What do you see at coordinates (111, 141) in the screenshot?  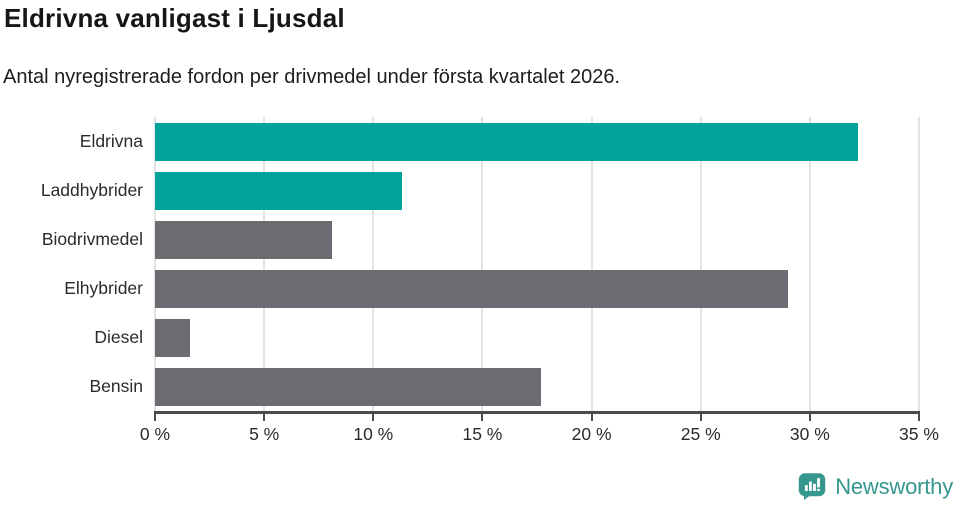 I see `category-label: Eldrivna` at bounding box center [111, 141].